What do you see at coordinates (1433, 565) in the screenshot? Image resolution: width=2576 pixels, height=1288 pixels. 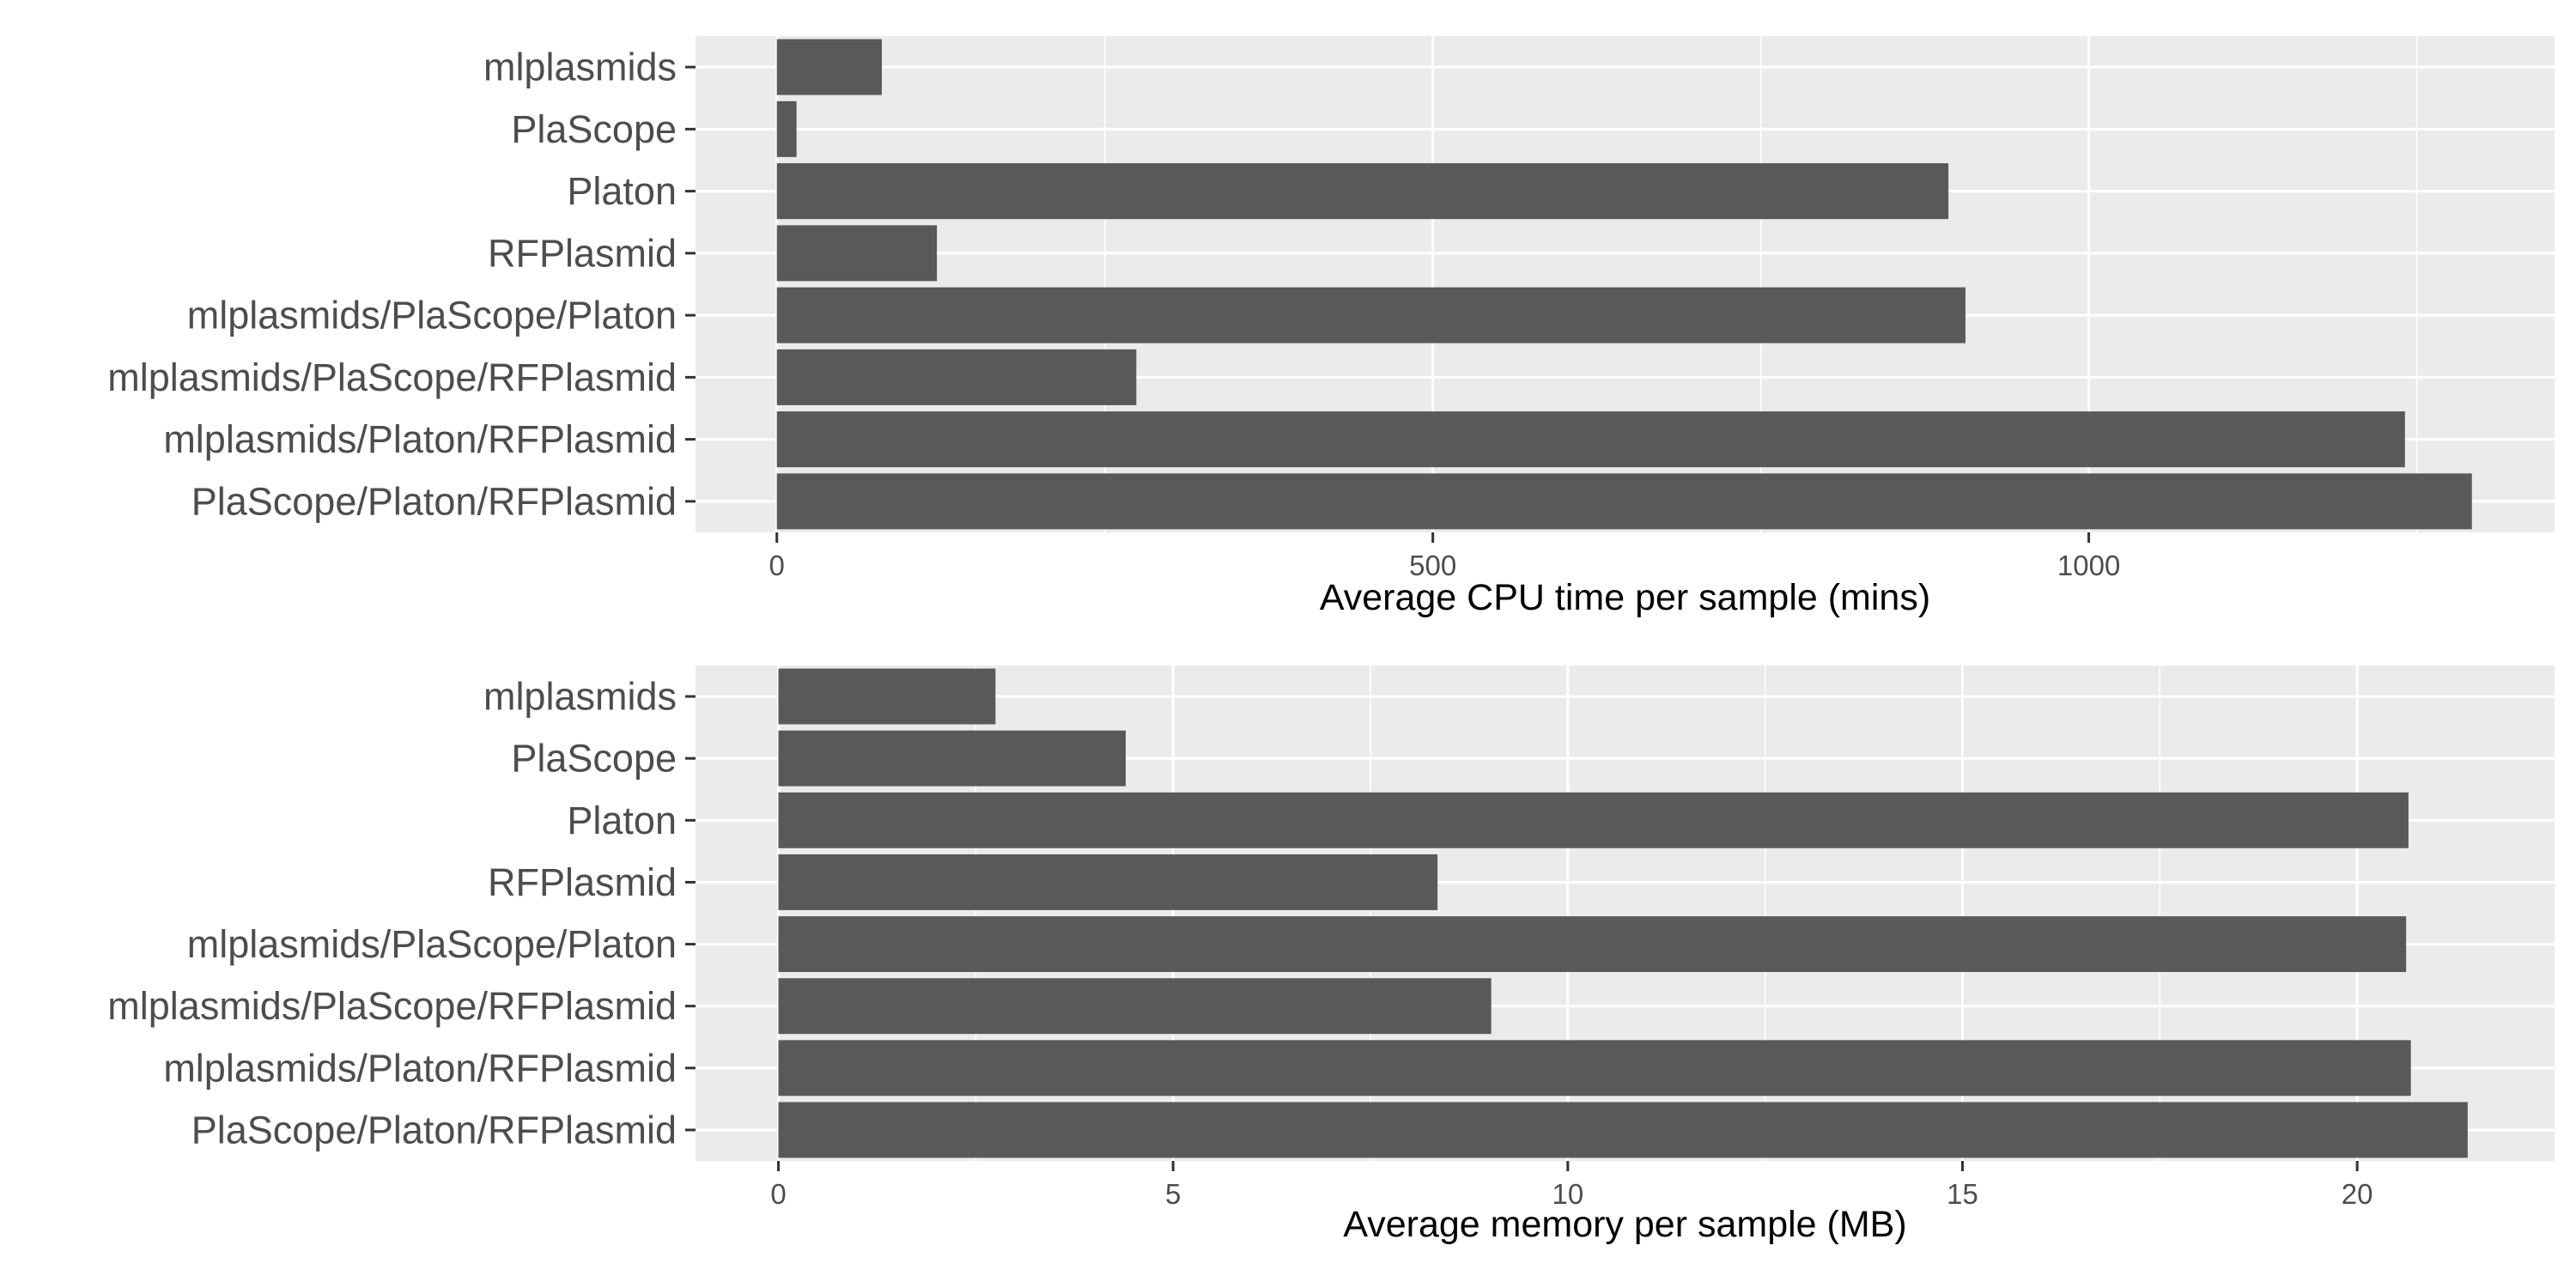 I see `x-tick-label: 500` at bounding box center [1433, 565].